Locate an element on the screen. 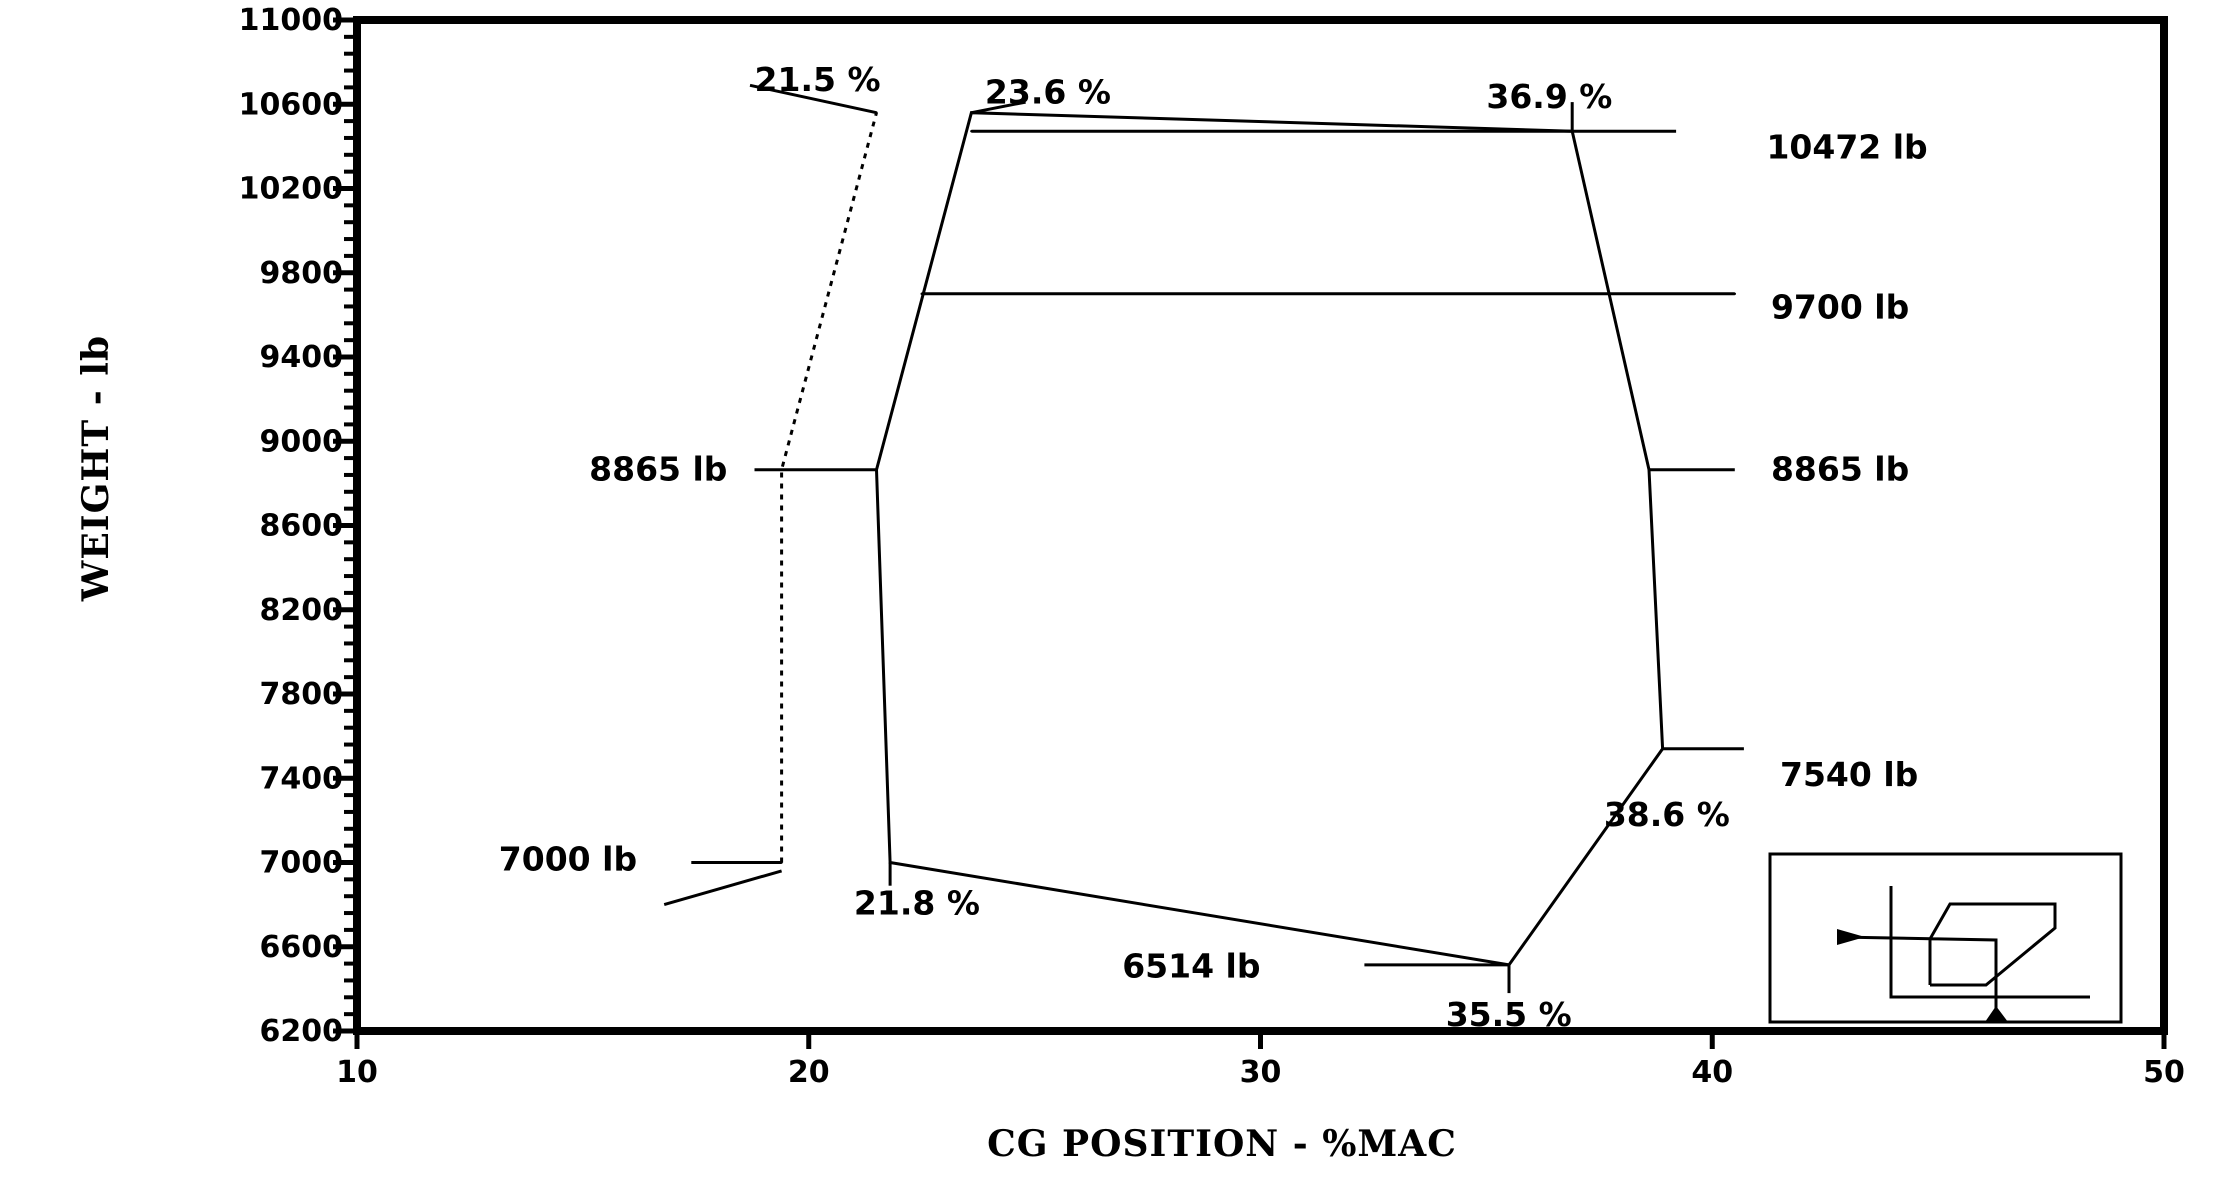  y-tick-label: 9800 is located at coordinates (302, 273).